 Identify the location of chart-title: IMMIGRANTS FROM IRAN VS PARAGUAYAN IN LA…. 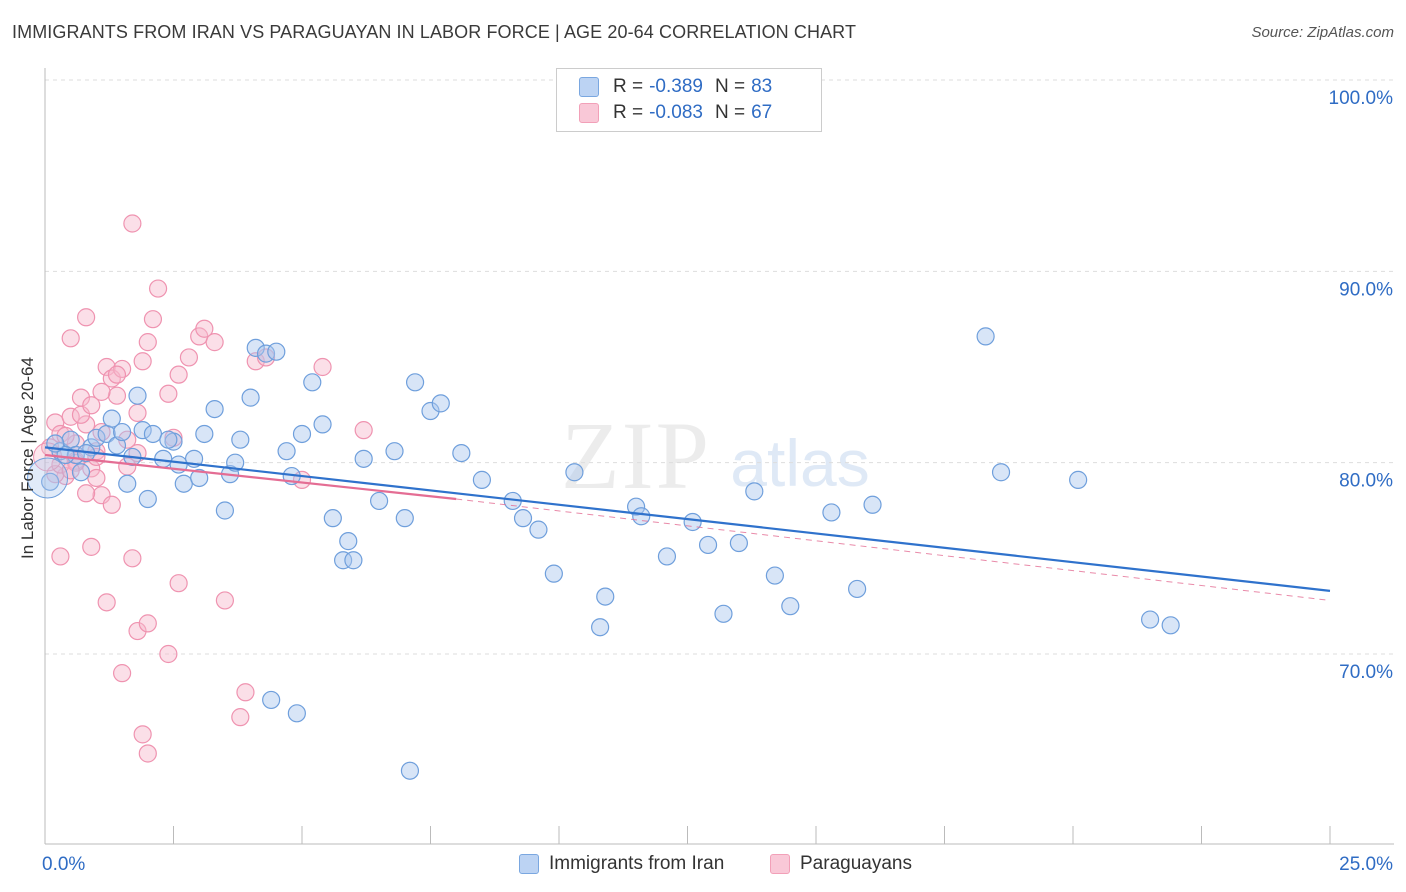
(434, 32).